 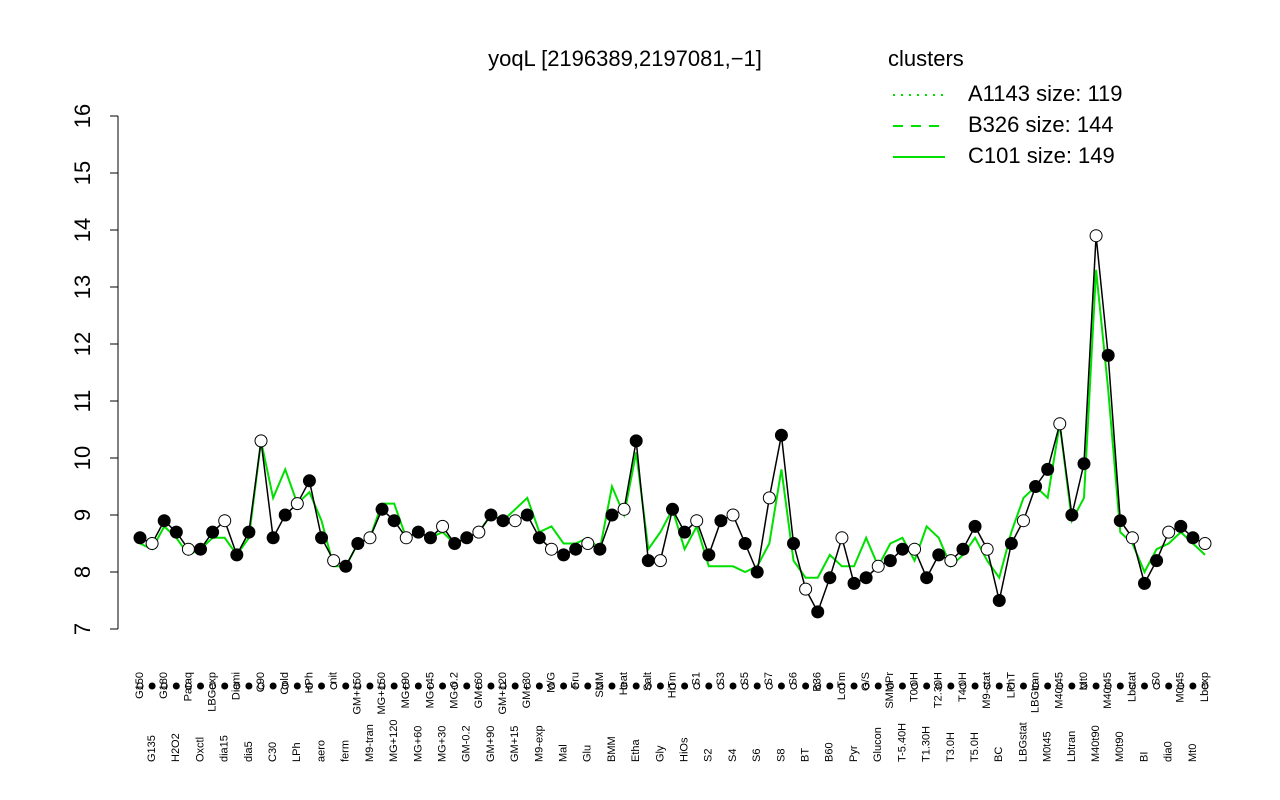 What do you see at coordinates (963, 687) in the screenshot?
I see `x-tick-label: T4.0H` at bounding box center [963, 687].